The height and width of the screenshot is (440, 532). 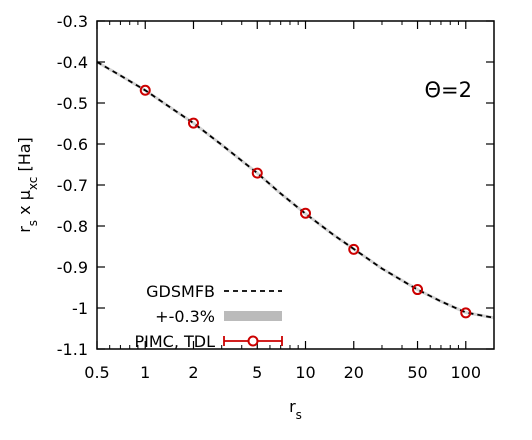 What do you see at coordinates (72, 62) in the screenshot?
I see `y-tick-label: -0.4` at bounding box center [72, 62].